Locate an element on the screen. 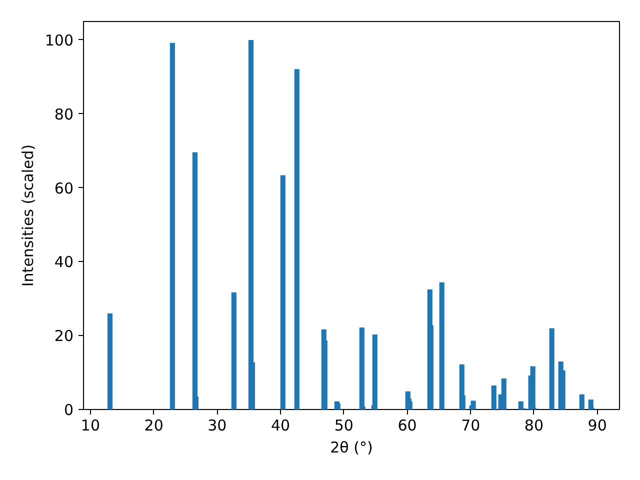 Image resolution: width=640 pixels, height=480 pixels. x-tick-label: 60 is located at coordinates (407, 425).